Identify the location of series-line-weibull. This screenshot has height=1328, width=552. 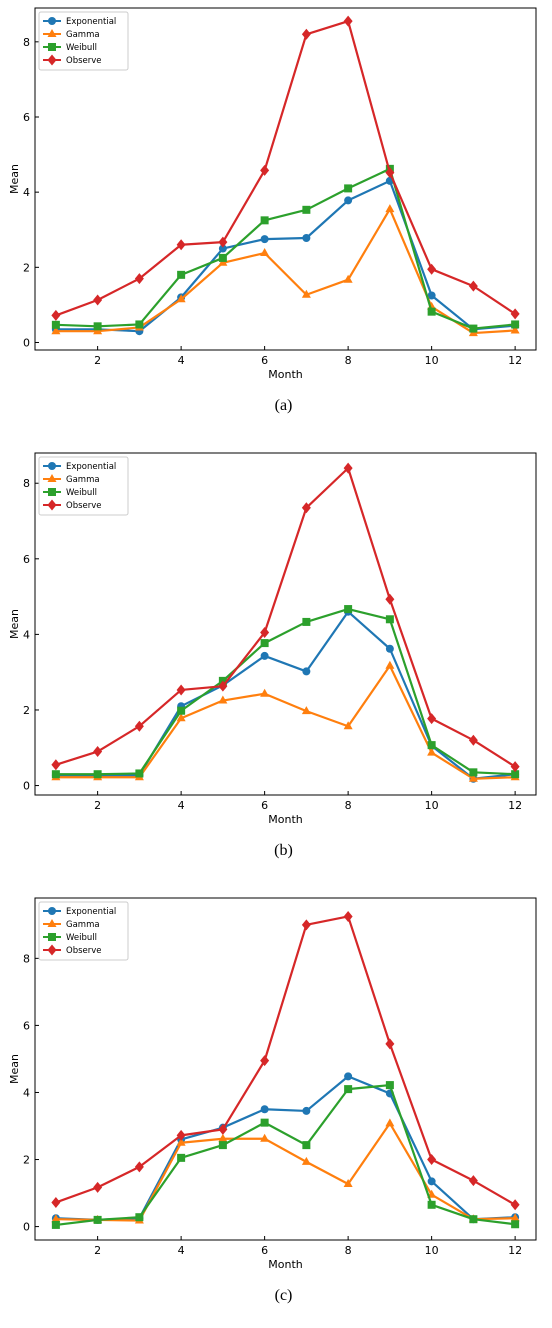
(285, 248).